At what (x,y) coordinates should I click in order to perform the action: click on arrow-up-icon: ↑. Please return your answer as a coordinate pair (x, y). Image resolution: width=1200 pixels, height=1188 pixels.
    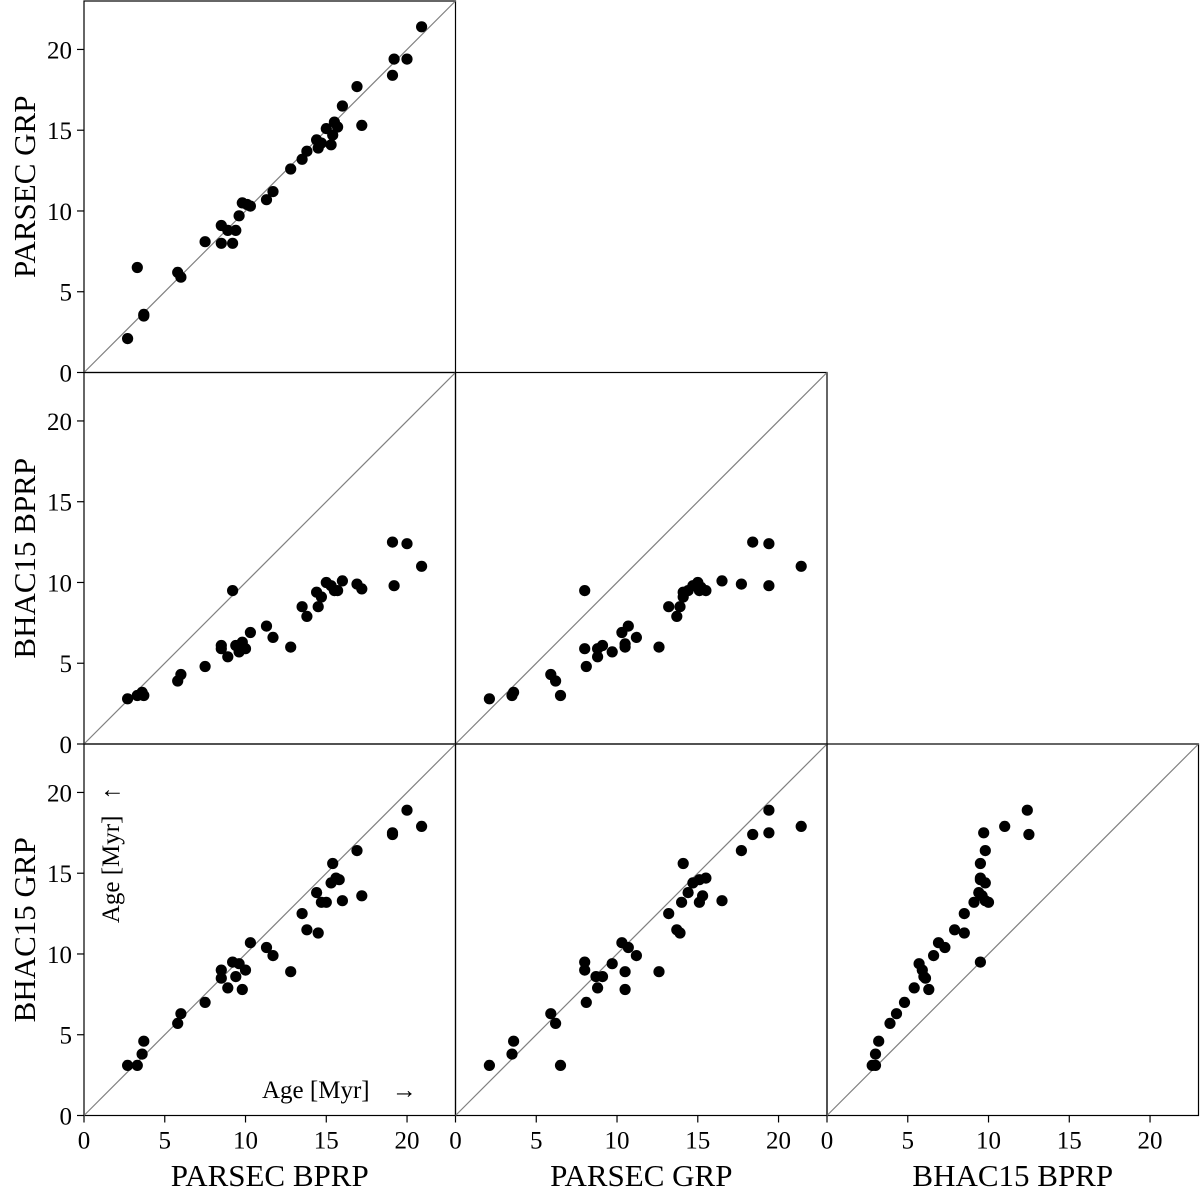
    Looking at the image, I should click on (111, 793).